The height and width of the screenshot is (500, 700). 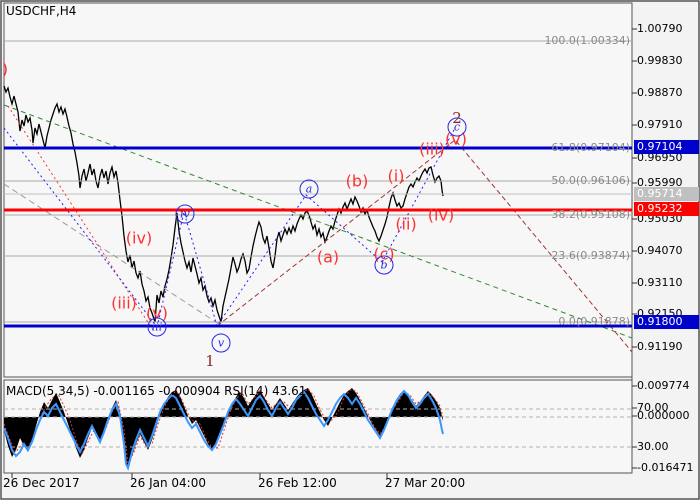 I want to click on rsi-line, so click(x=223, y=430).